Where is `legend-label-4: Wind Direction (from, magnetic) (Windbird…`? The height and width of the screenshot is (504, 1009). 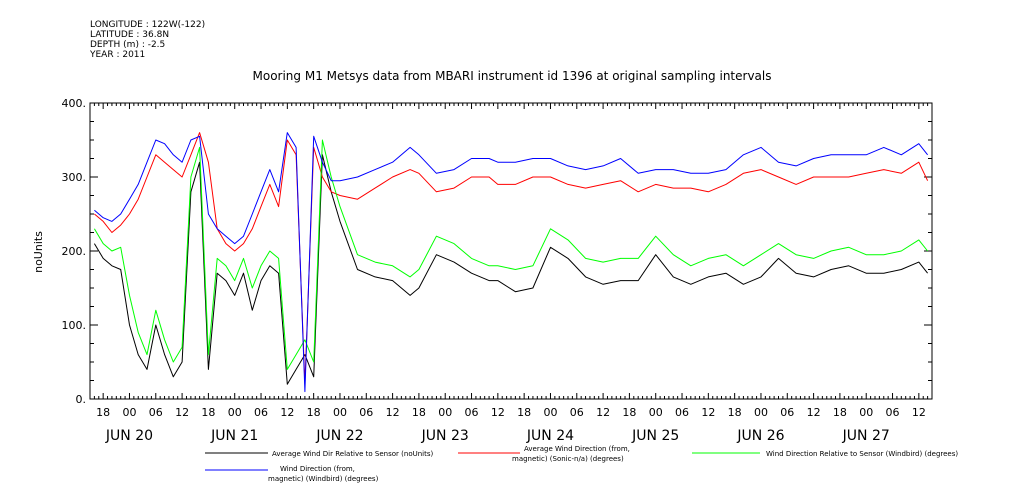
legend-label-4: Wind Direction (from, magnetic) (Windbird… is located at coordinates (323, 474).